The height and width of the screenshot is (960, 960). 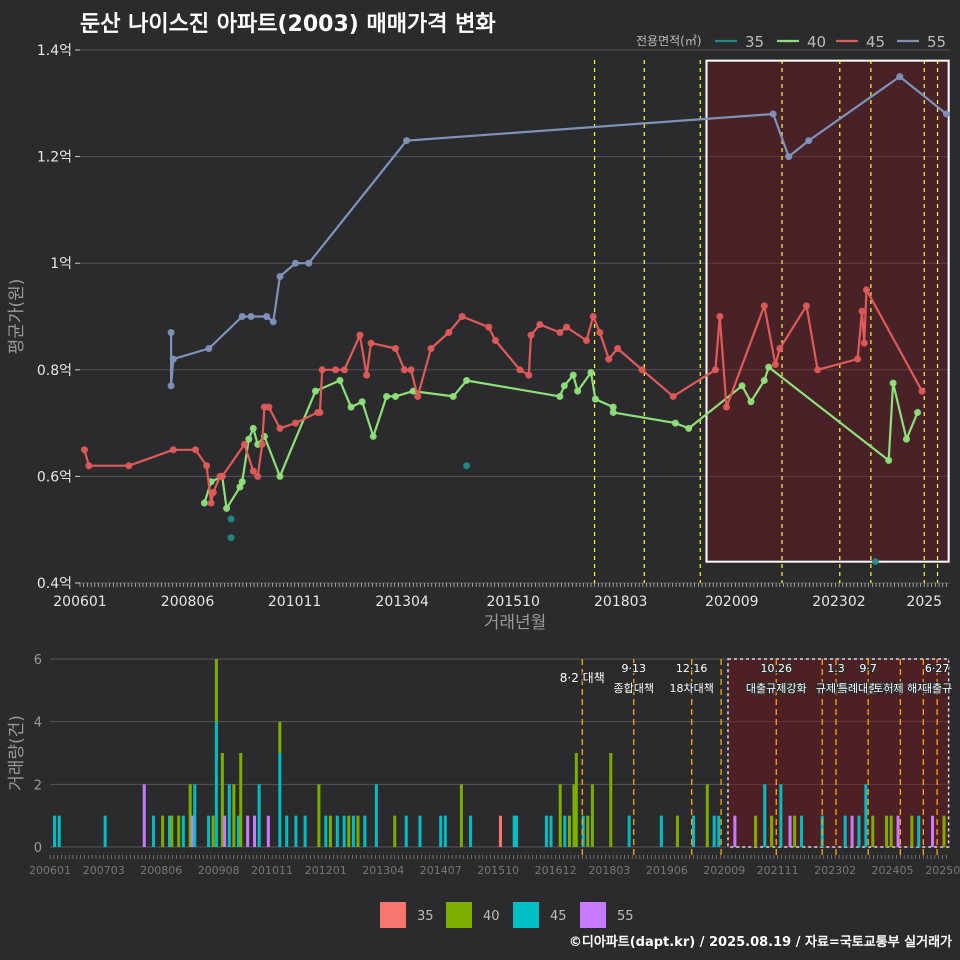 What do you see at coordinates (38, 660) in the screenshot?
I see `bottom-y-tick-label: 6` at bounding box center [38, 660].